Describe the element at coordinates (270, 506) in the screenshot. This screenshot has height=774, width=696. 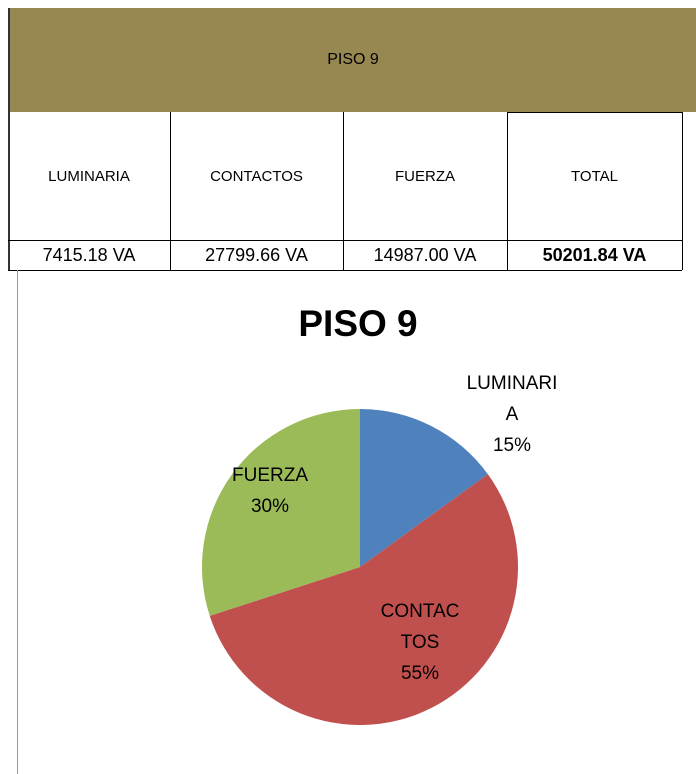
I see `value-label: 30%` at that location.